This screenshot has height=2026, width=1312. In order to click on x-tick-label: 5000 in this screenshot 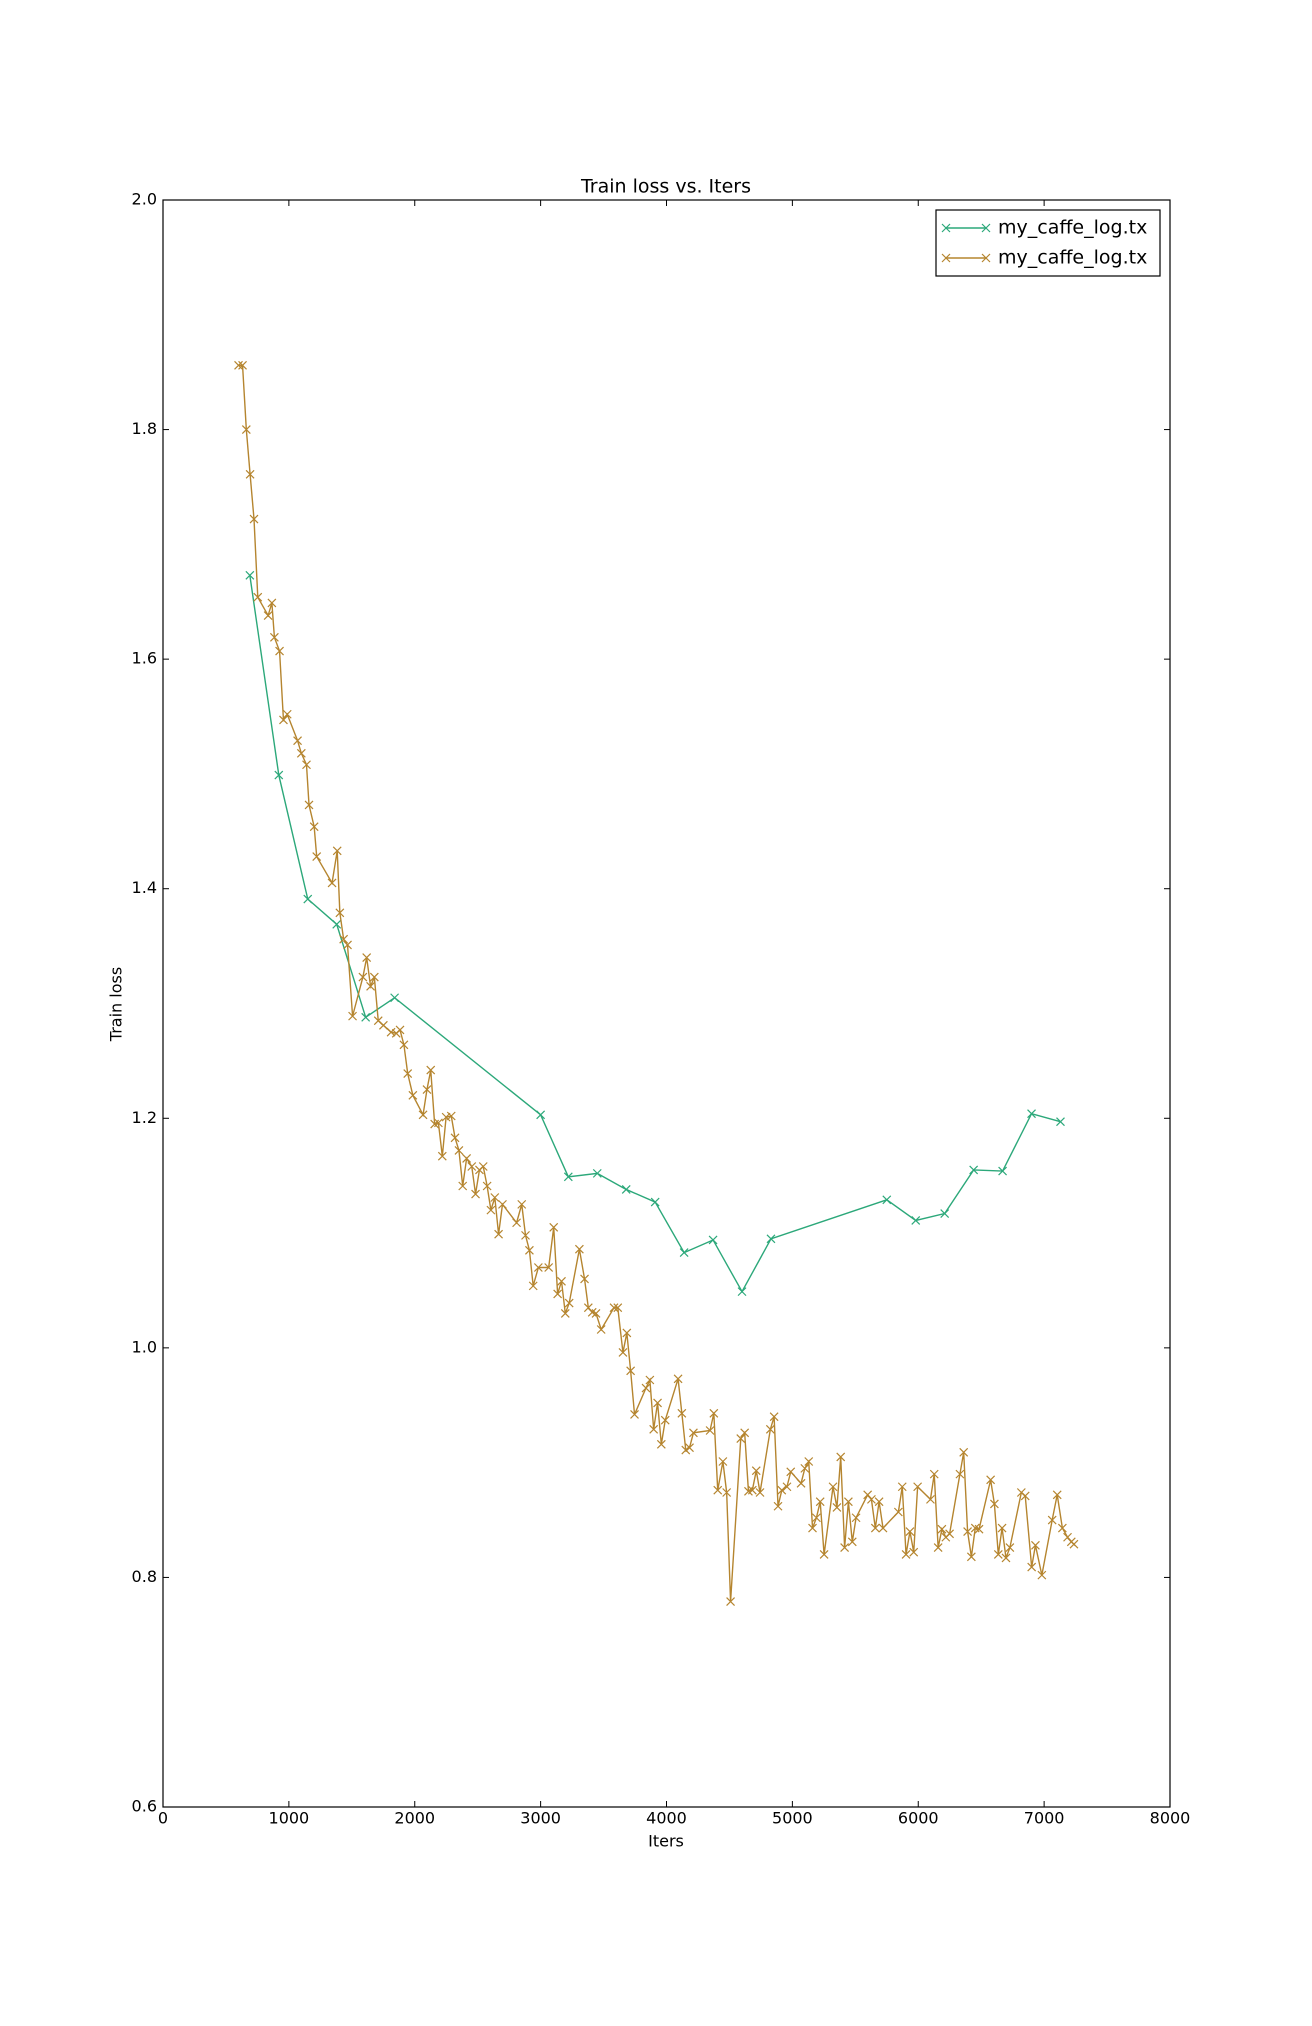, I will do `click(792, 1818)`.